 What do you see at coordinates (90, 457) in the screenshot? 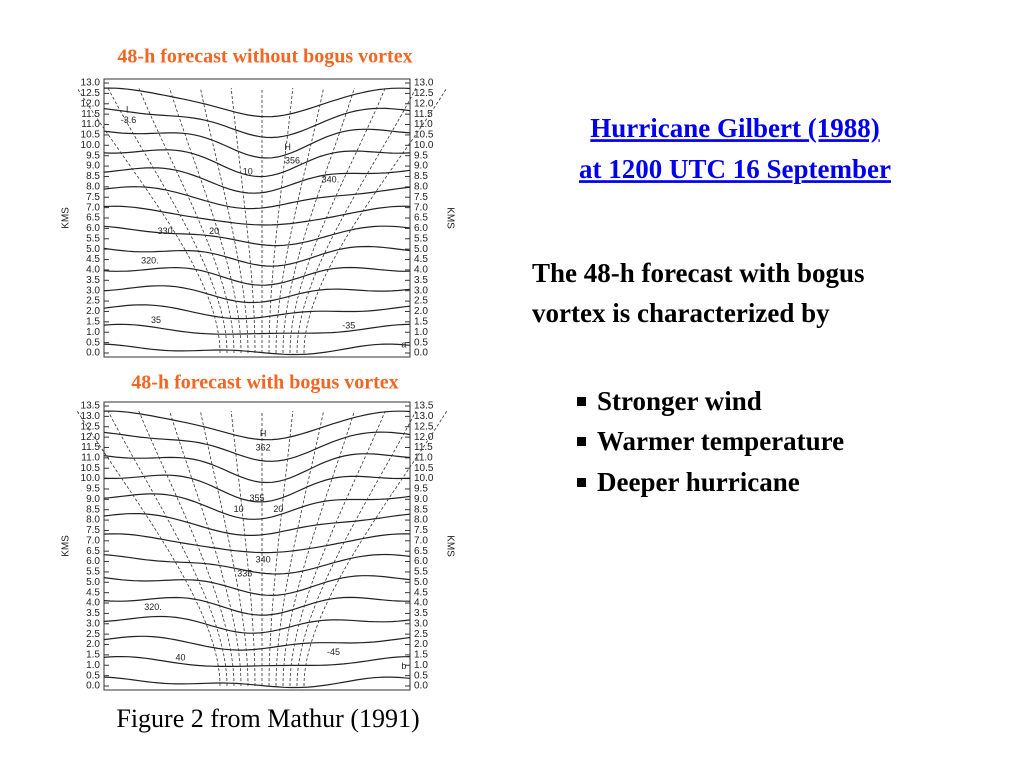
I see `y-tick-label: 11.0` at bounding box center [90, 457].